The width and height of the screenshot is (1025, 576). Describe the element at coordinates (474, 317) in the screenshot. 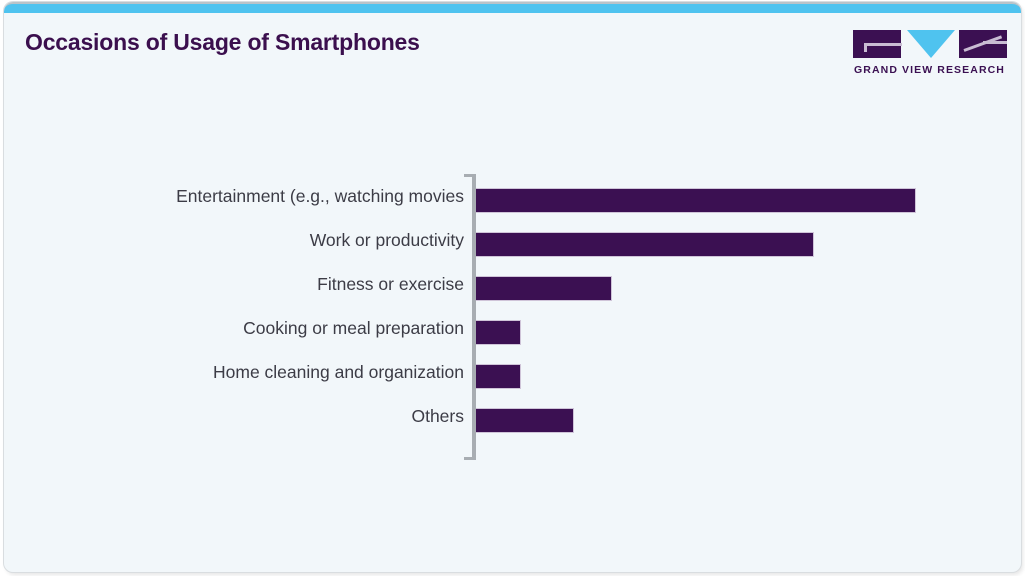

I see `category-axis-line` at that location.